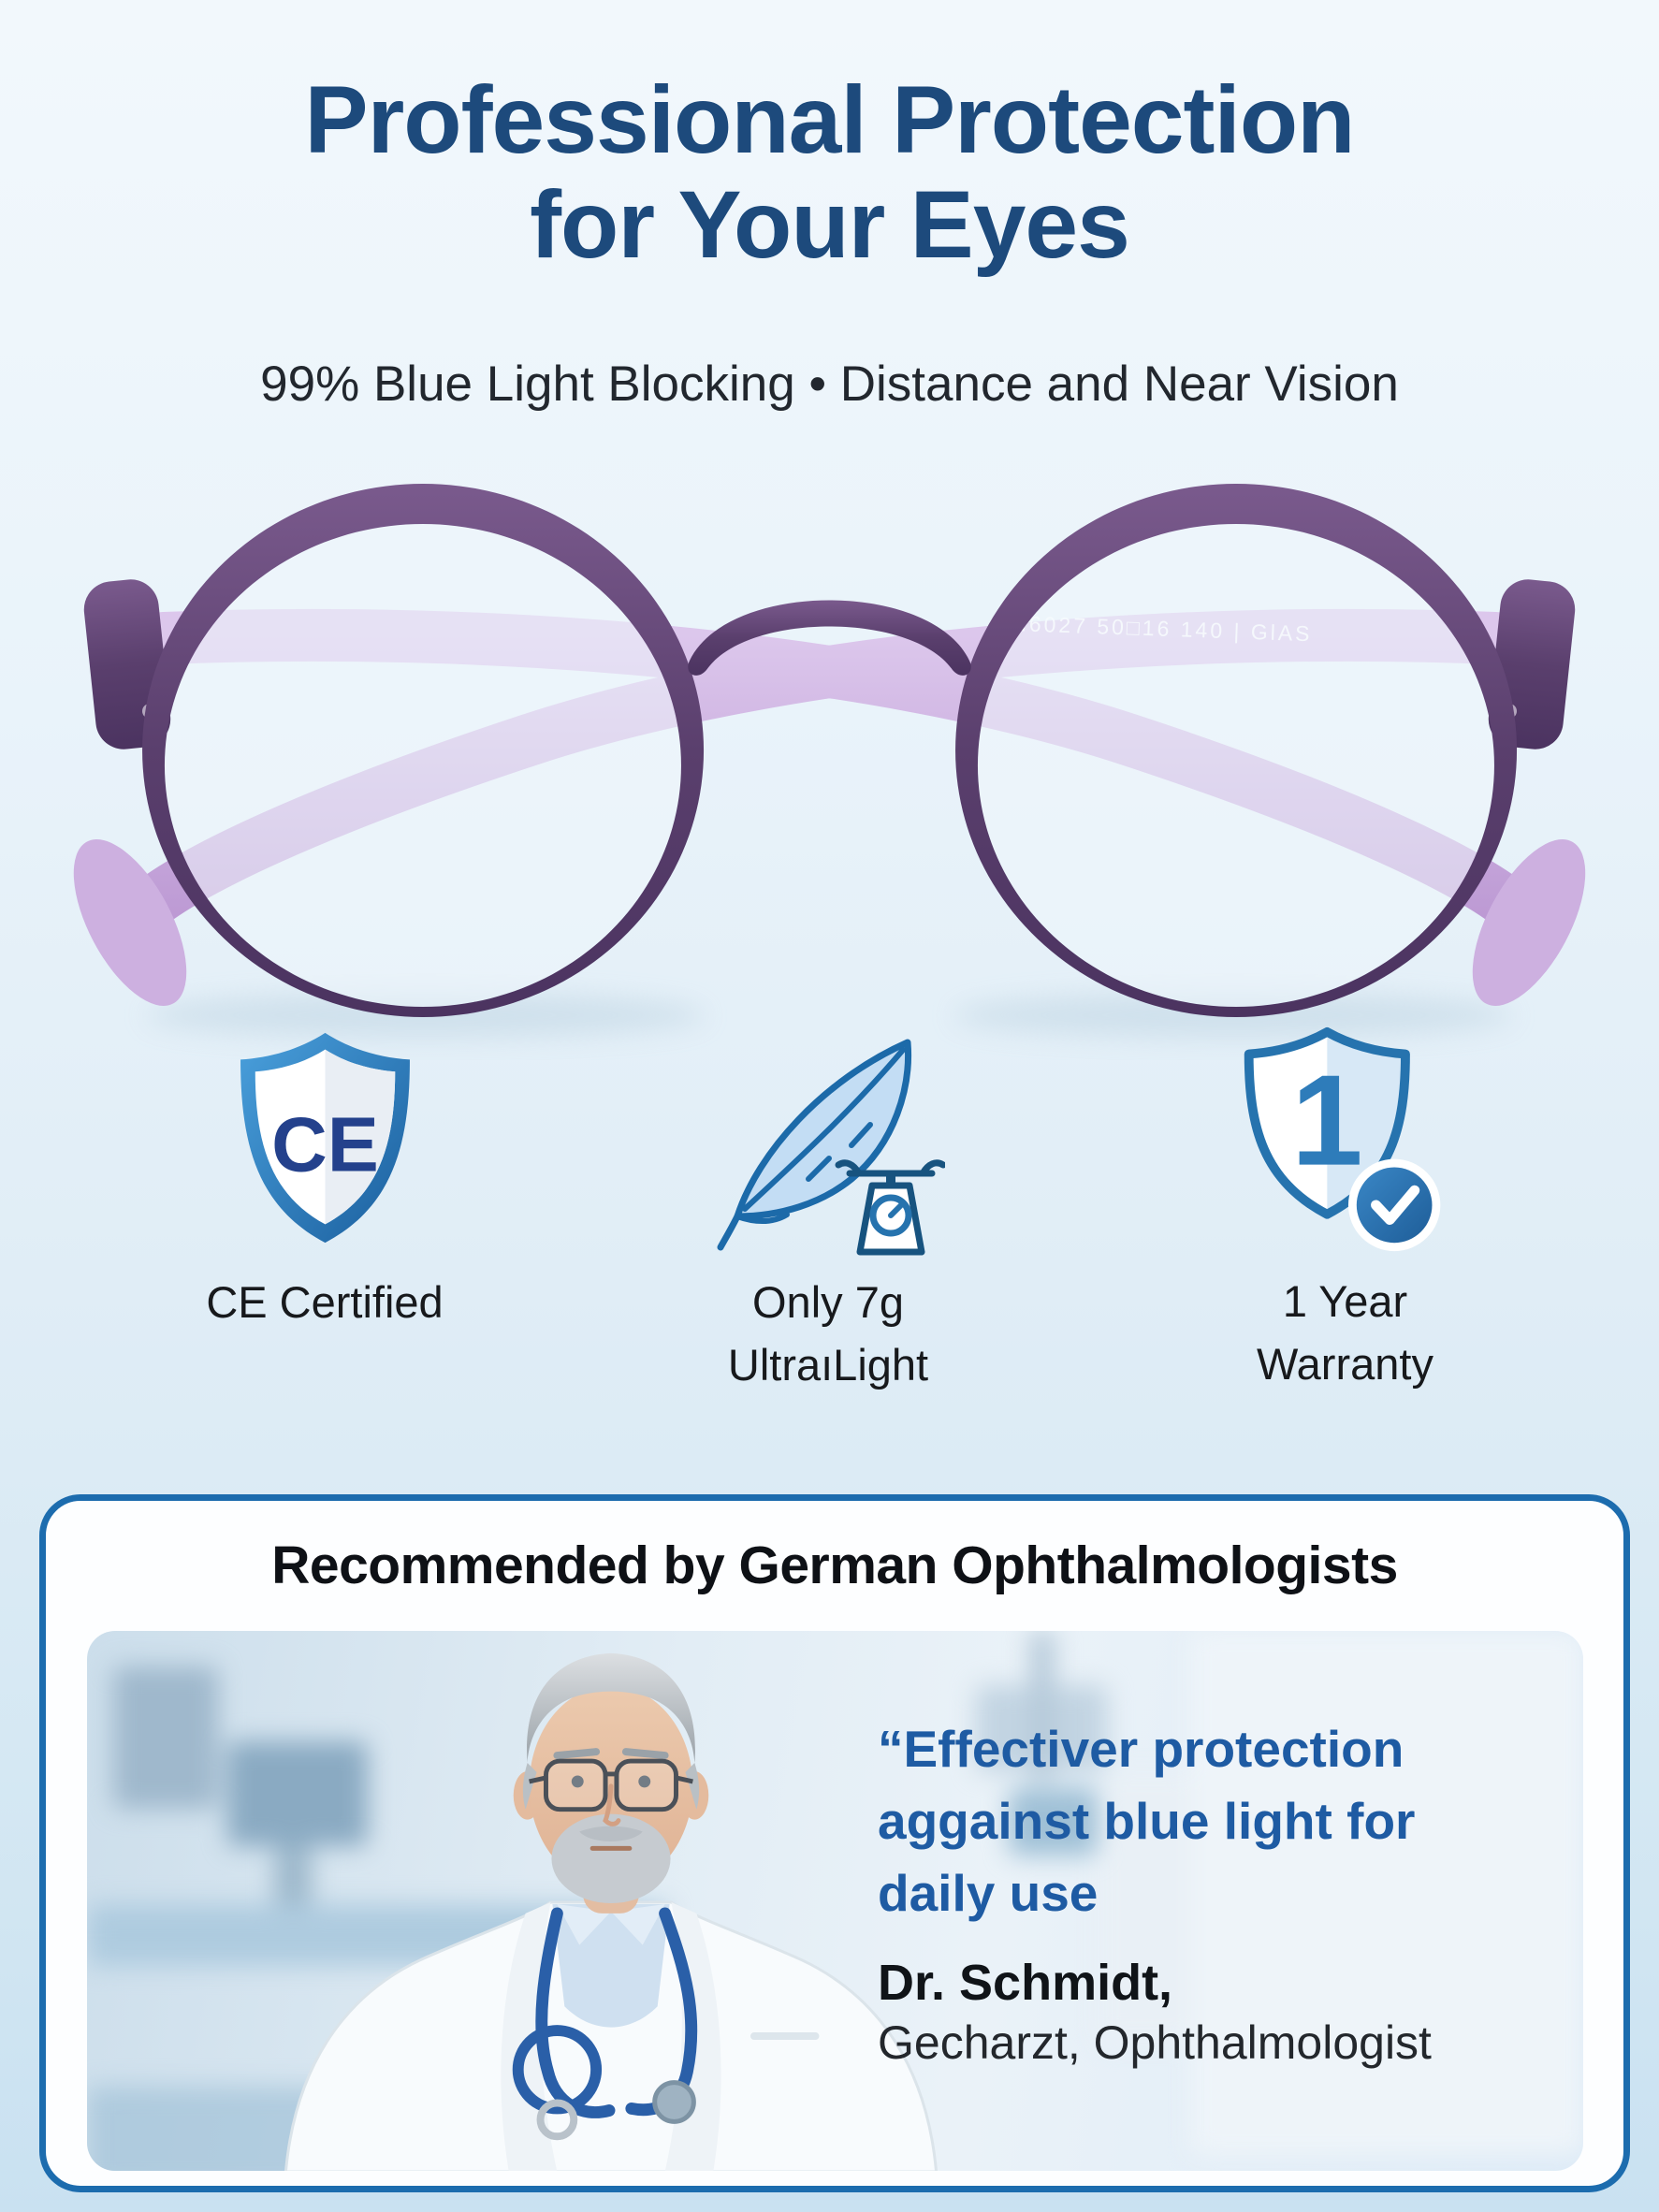  What do you see at coordinates (1155, 2042) in the screenshot?
I see `quote-author-title: Gecharzt, Ophthalmologist` at bounding box center [1155, 2042].